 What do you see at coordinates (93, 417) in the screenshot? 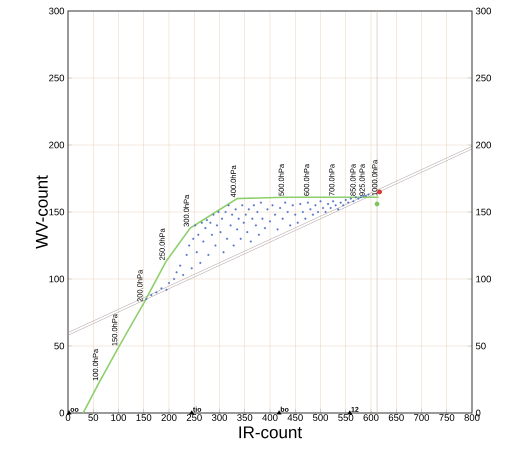
I see `x-tick-label: 50` at bounding box center [93, 417].